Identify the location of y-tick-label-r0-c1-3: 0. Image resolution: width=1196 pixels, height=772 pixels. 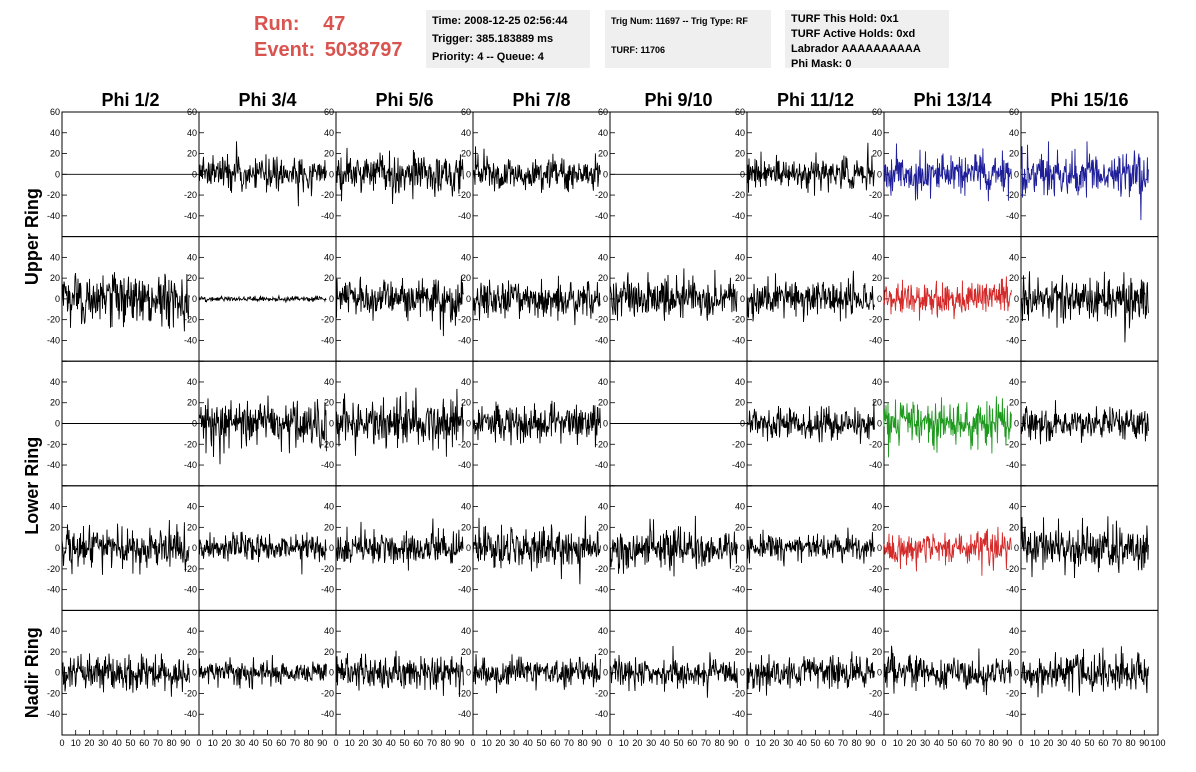
(194, 174).